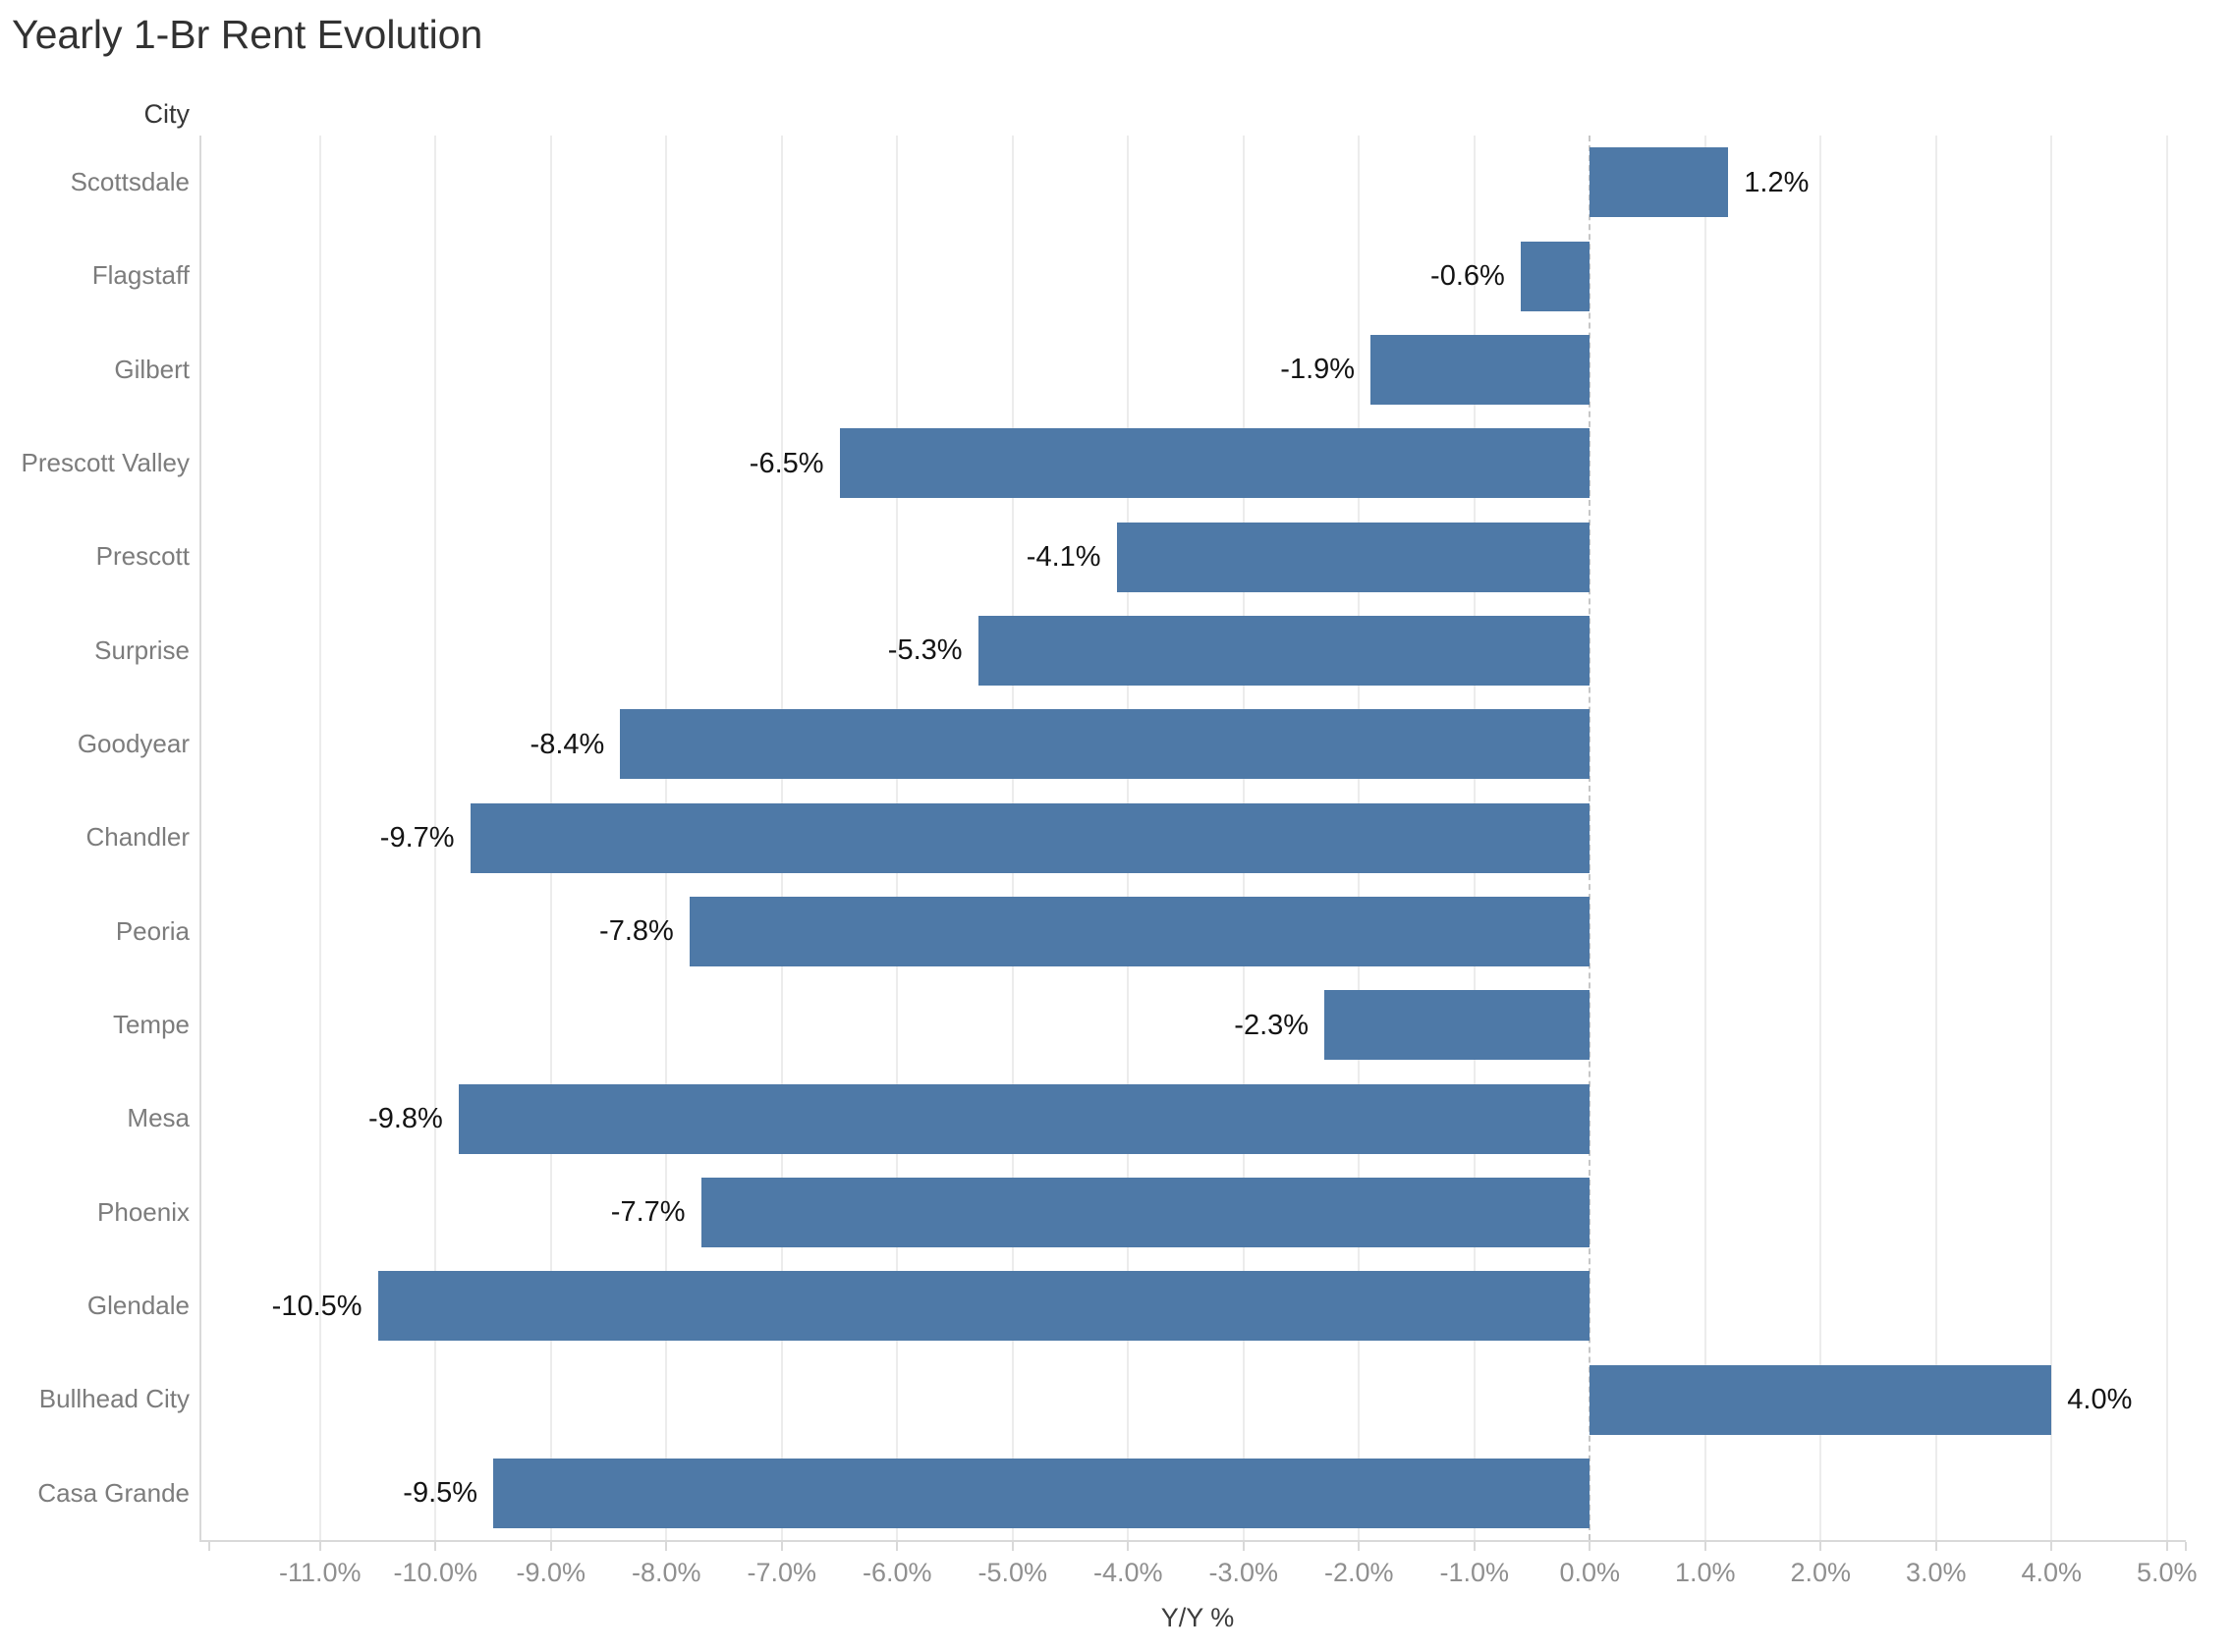 The width and height of the screenshot is (2232, 1652). What do you see at coordinates (141, 275) in the screenshot?
I see `y-axis-category-label: Flagstaff` at bounding box center [141, 275].